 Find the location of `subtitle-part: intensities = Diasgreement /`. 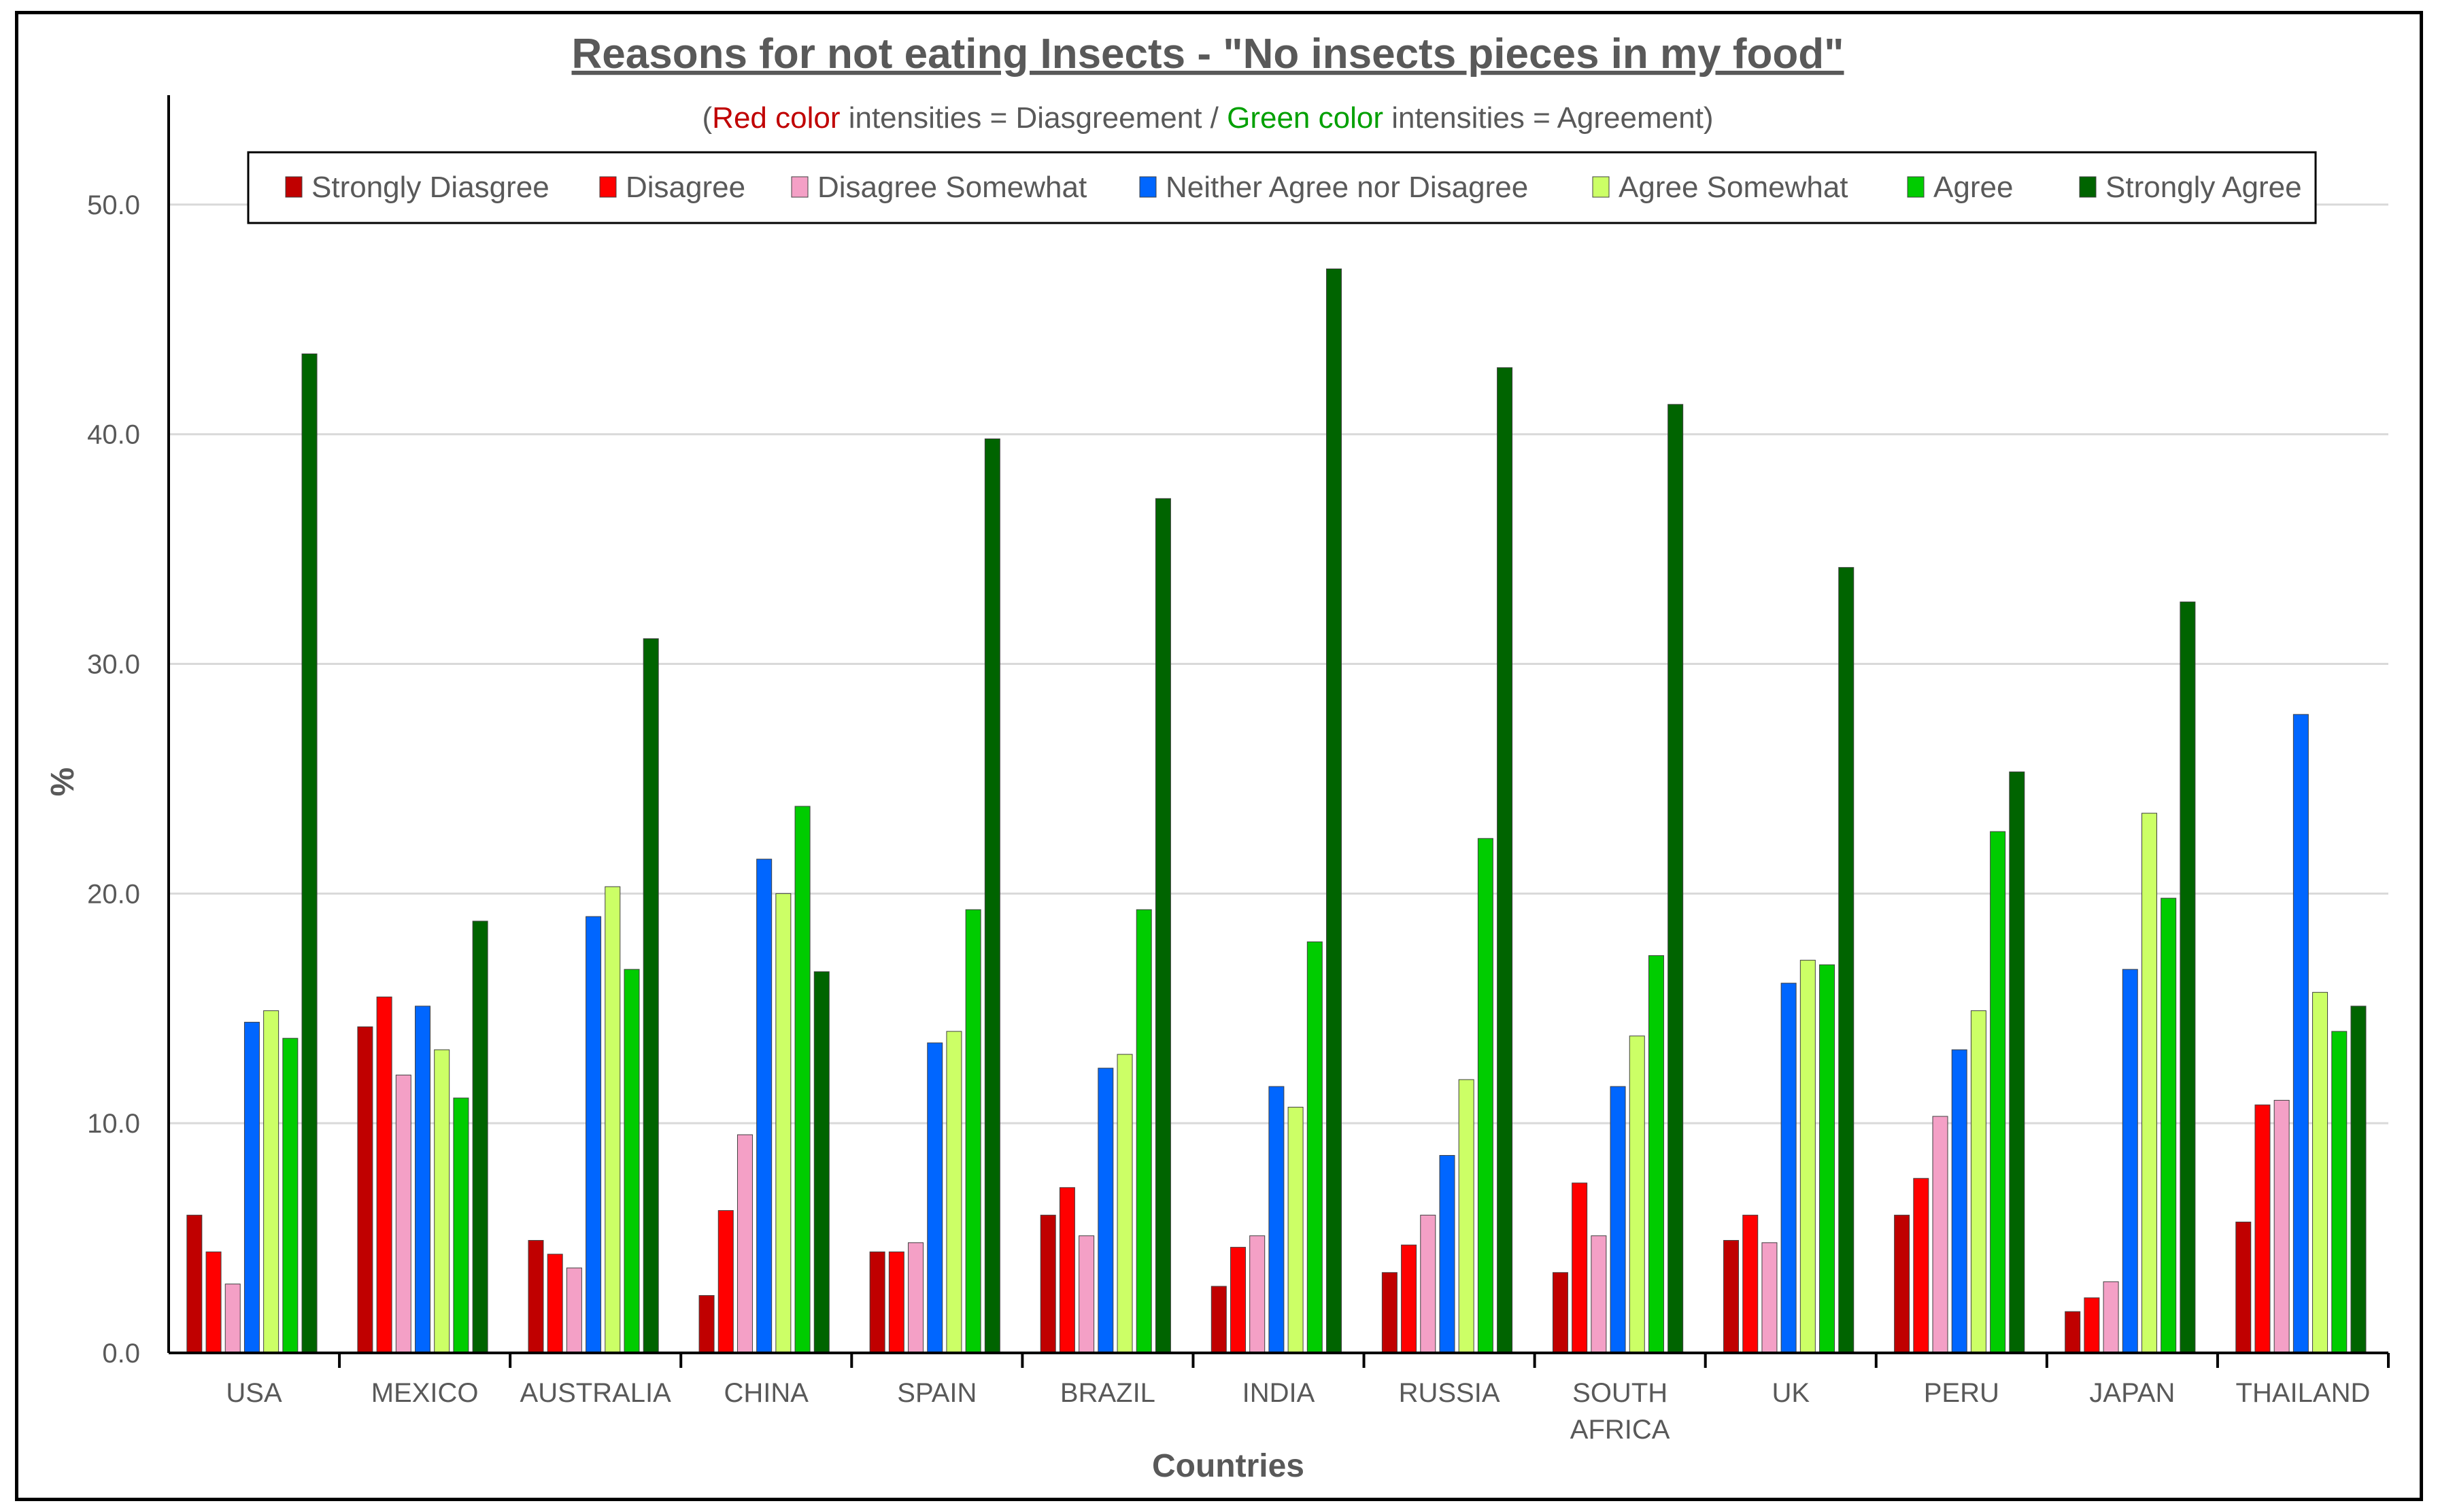

subtitle-part: intensities = Diasgreement / is located at coordinates (1033, 118).